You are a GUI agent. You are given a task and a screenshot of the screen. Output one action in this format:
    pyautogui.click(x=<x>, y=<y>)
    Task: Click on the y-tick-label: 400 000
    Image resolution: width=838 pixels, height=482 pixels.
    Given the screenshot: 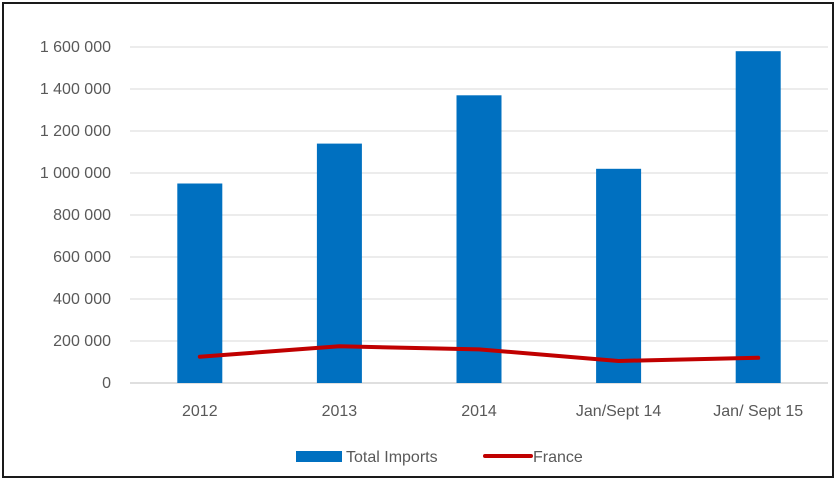 What is the action you would take?
    pyautogui.click(x=82, y=299)
    